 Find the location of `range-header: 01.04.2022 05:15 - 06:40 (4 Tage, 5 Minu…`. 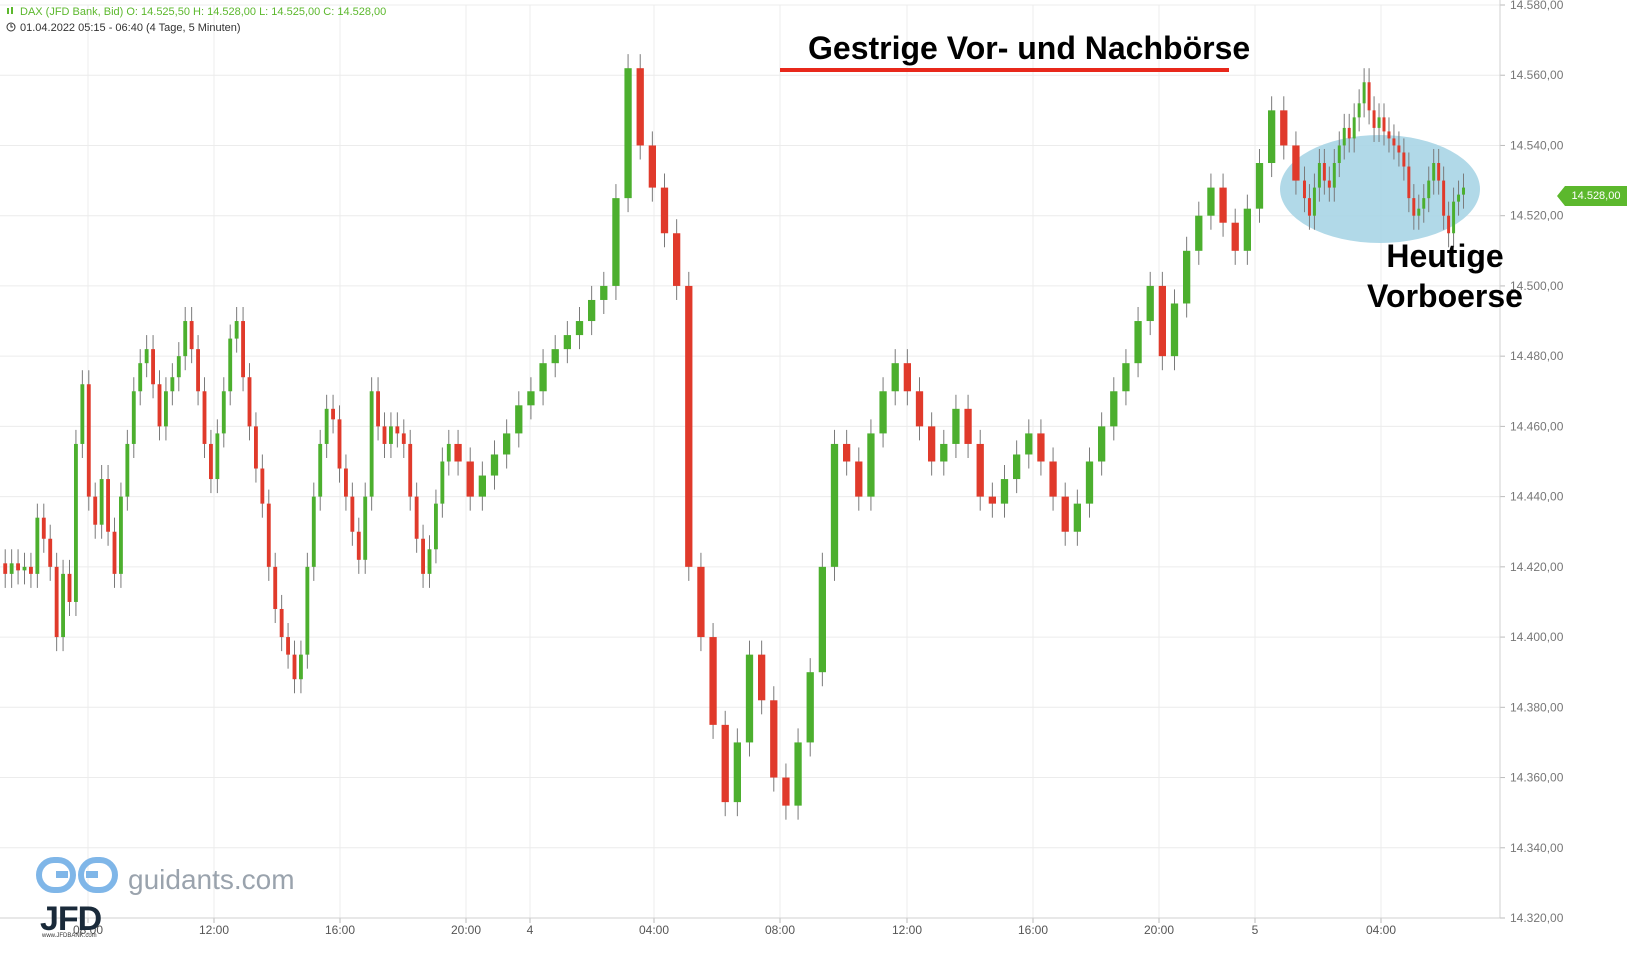

range-header: 01.04.2022 05:15 - 06:40 (4 Tage, 5 Minu… is located at coordinates (123, 28).